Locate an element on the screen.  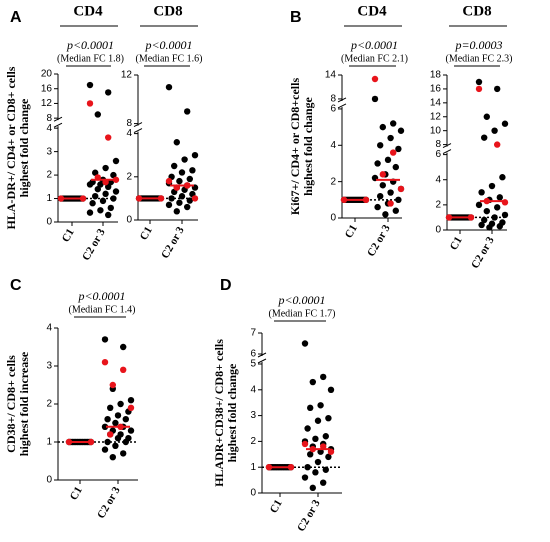
chart-title: CD4 is located at coordinates (372, 11).